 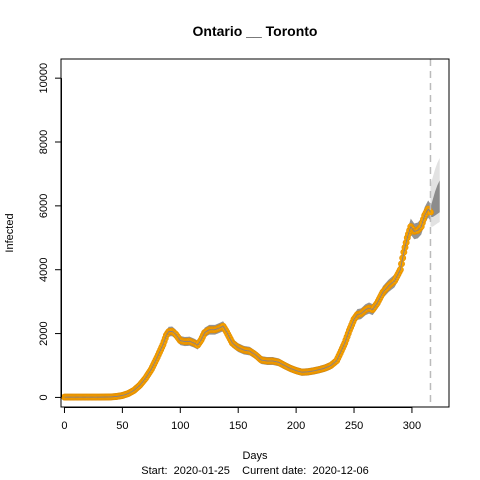 I want to click on y-tick-label: 4000, so click(x=44, y=269).